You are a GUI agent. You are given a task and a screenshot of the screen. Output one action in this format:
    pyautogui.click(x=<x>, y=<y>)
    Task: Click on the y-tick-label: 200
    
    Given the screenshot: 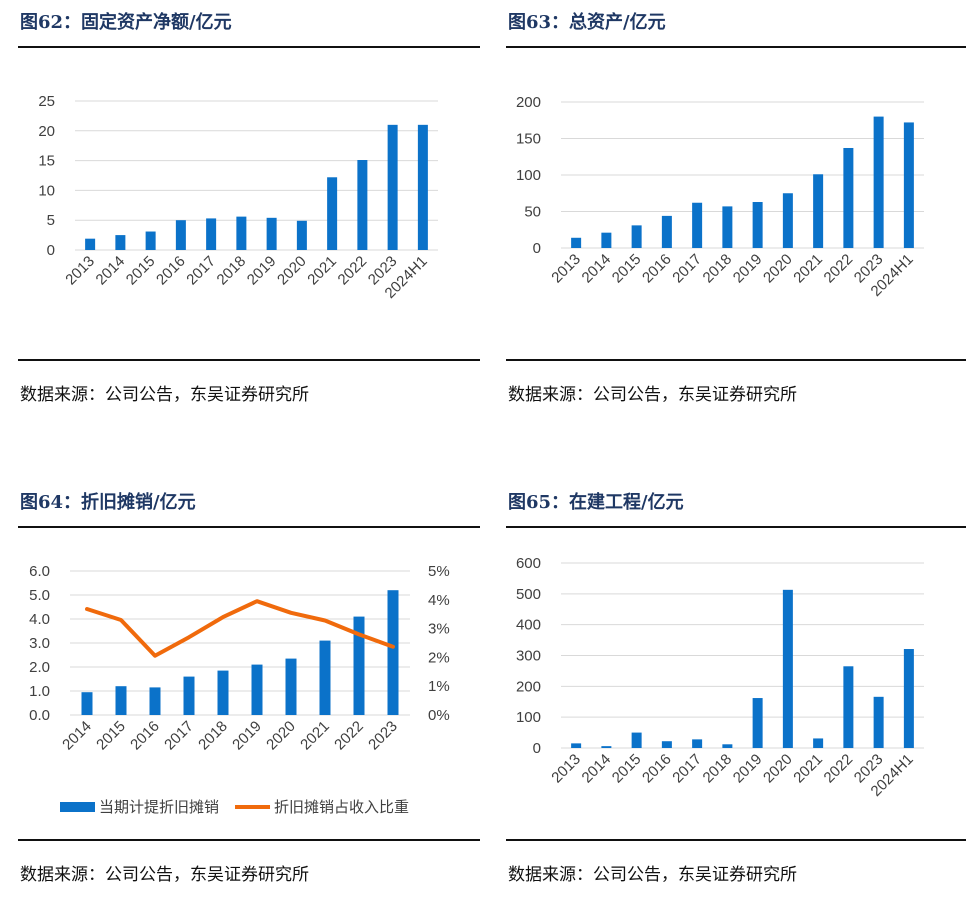 What is the action you would take?
    pyautogui.click(x=528, y=102)
    